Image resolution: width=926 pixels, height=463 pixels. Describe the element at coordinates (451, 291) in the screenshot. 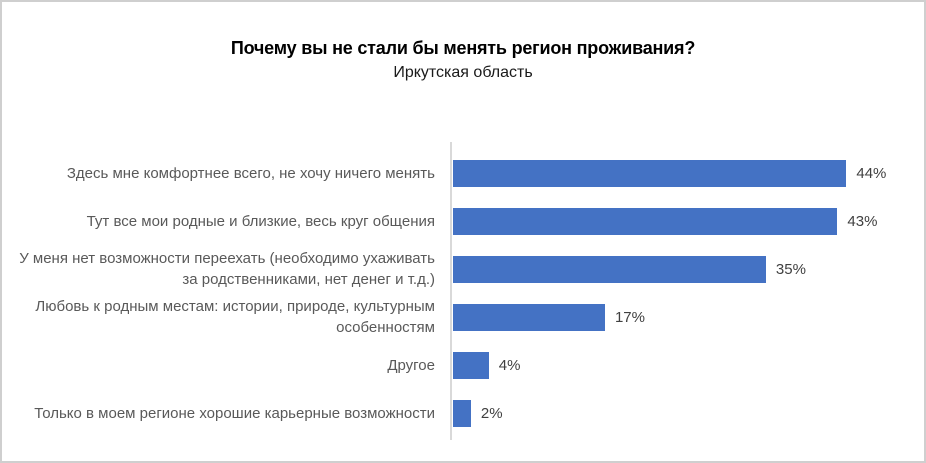

I see `category-axis-line` at that location.